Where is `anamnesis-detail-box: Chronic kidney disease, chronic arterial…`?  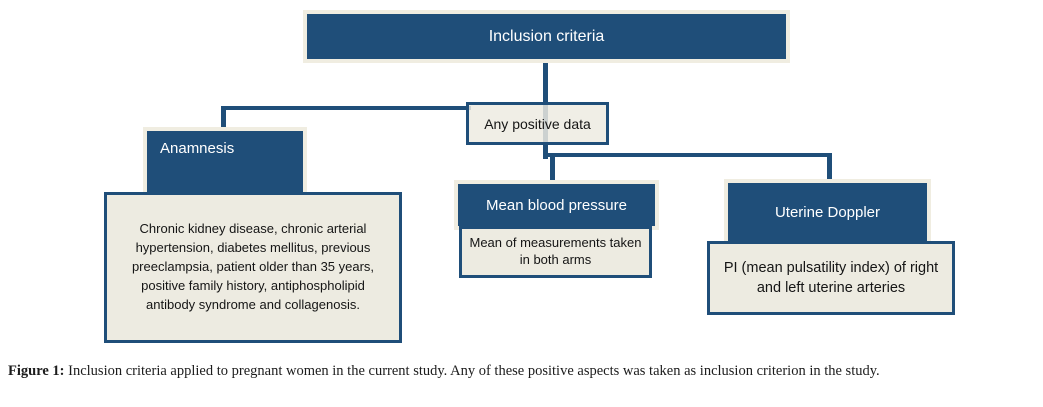
anamnesis-detail-box: Chronic kidney disease, chronic arterial… is located at coordinates (253, 267).